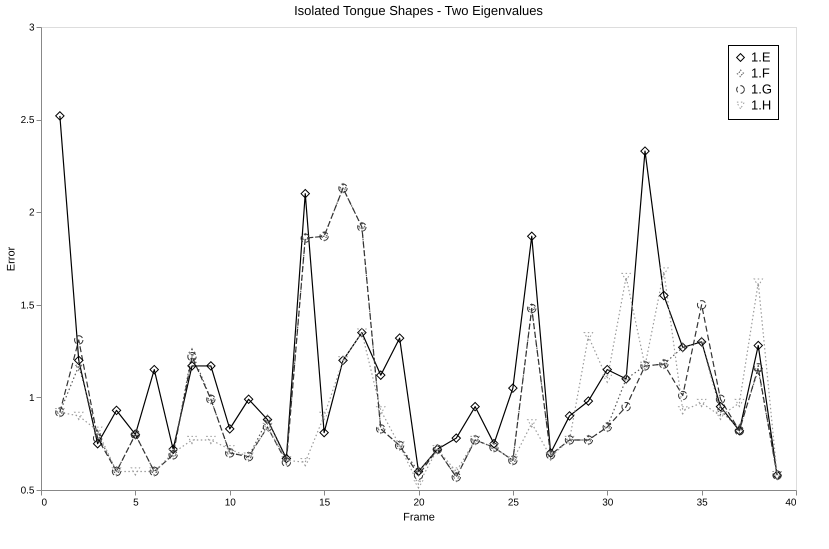 This screenshot has height=549, width=829. Describe the element at coordinates (702, 503) in the screenshot. I see `x-tick-label: 35` at that location.